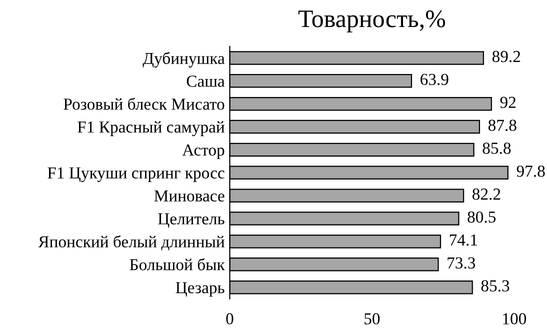  What do you see at coordinates (136, 174) in the screenshot?
I see `y-tick-label: F1 Цукуши спринг кросс` at bounding box center [136, 174].